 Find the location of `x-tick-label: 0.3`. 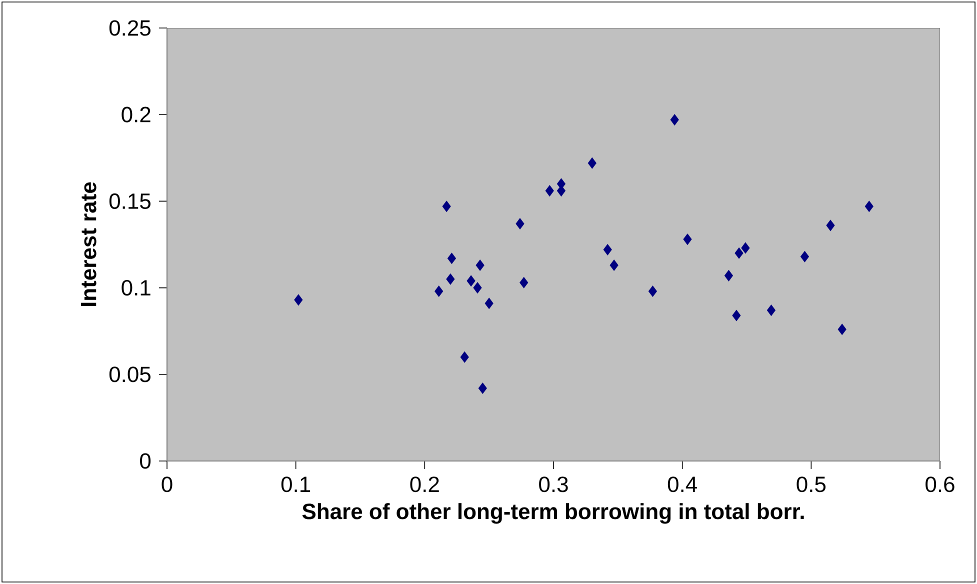

x-tick-label: 0.3 is located at coordinates (553, 484).